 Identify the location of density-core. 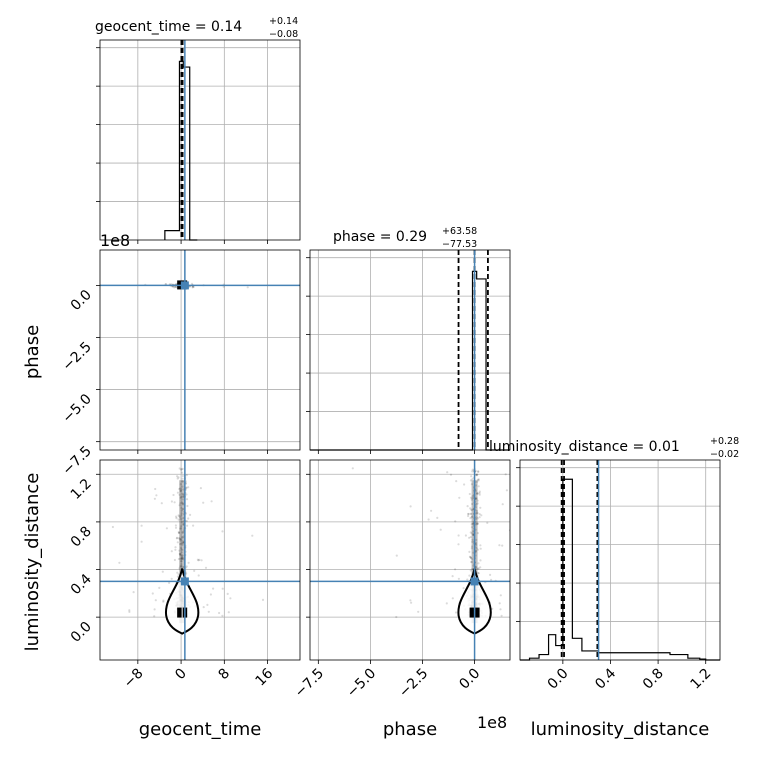
(182, 552).